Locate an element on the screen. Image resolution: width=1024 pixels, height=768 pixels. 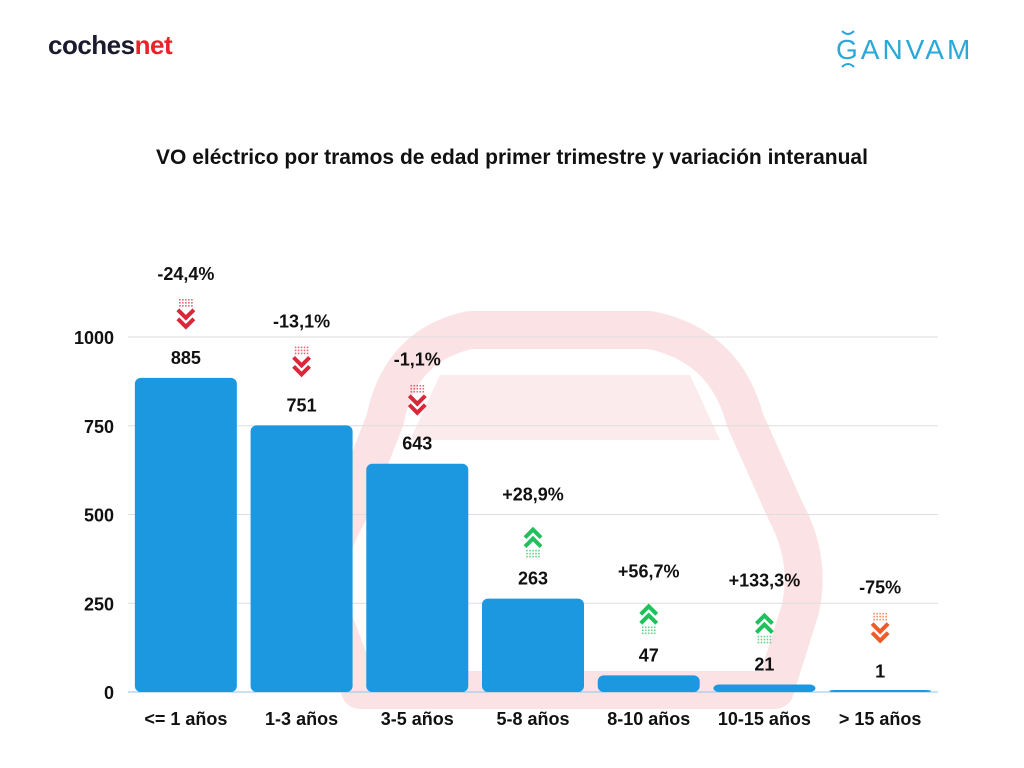
variation-label: +56,7% is located at coordinates (649, 571).